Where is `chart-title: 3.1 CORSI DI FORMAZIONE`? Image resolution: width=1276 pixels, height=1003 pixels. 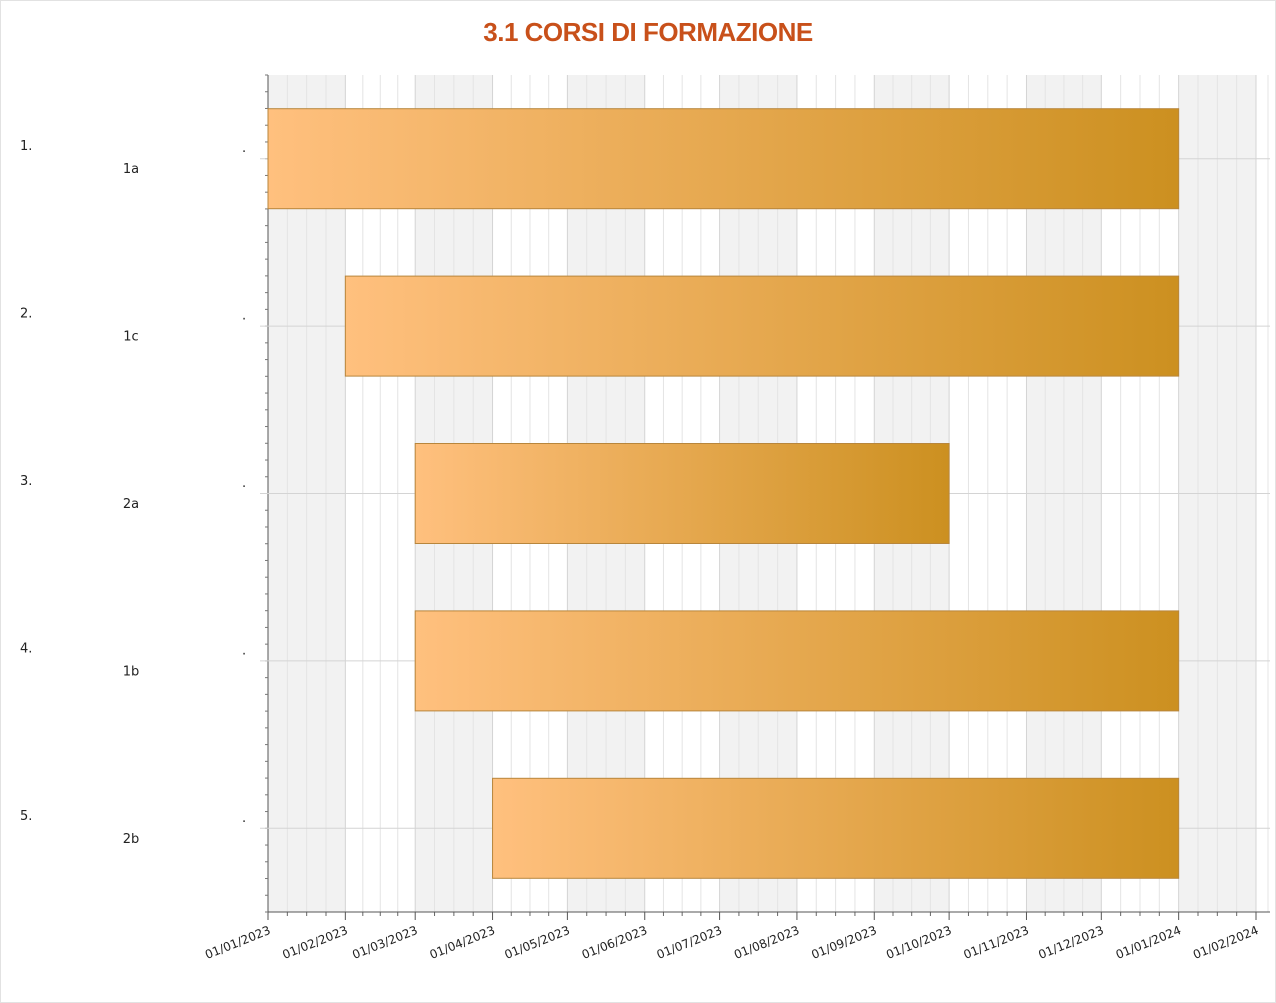
chart-title: 3.1 CORSI DI FORMAZIONE is located at coordinates (648, 32).